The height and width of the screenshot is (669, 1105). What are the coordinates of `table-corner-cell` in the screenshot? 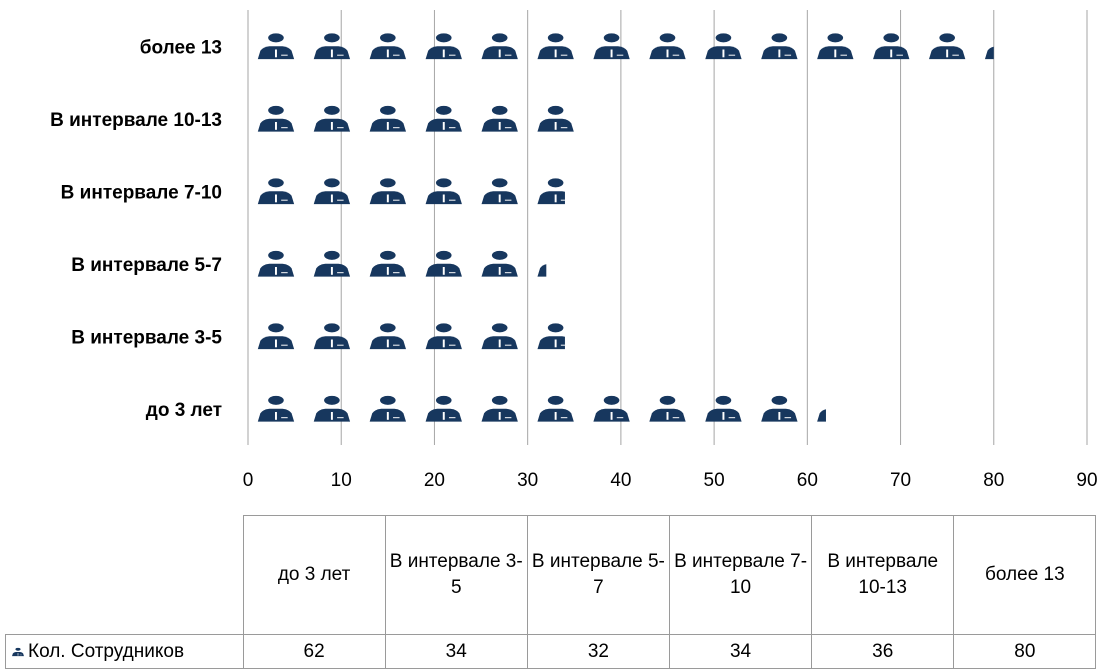 It's located at (124, 575).